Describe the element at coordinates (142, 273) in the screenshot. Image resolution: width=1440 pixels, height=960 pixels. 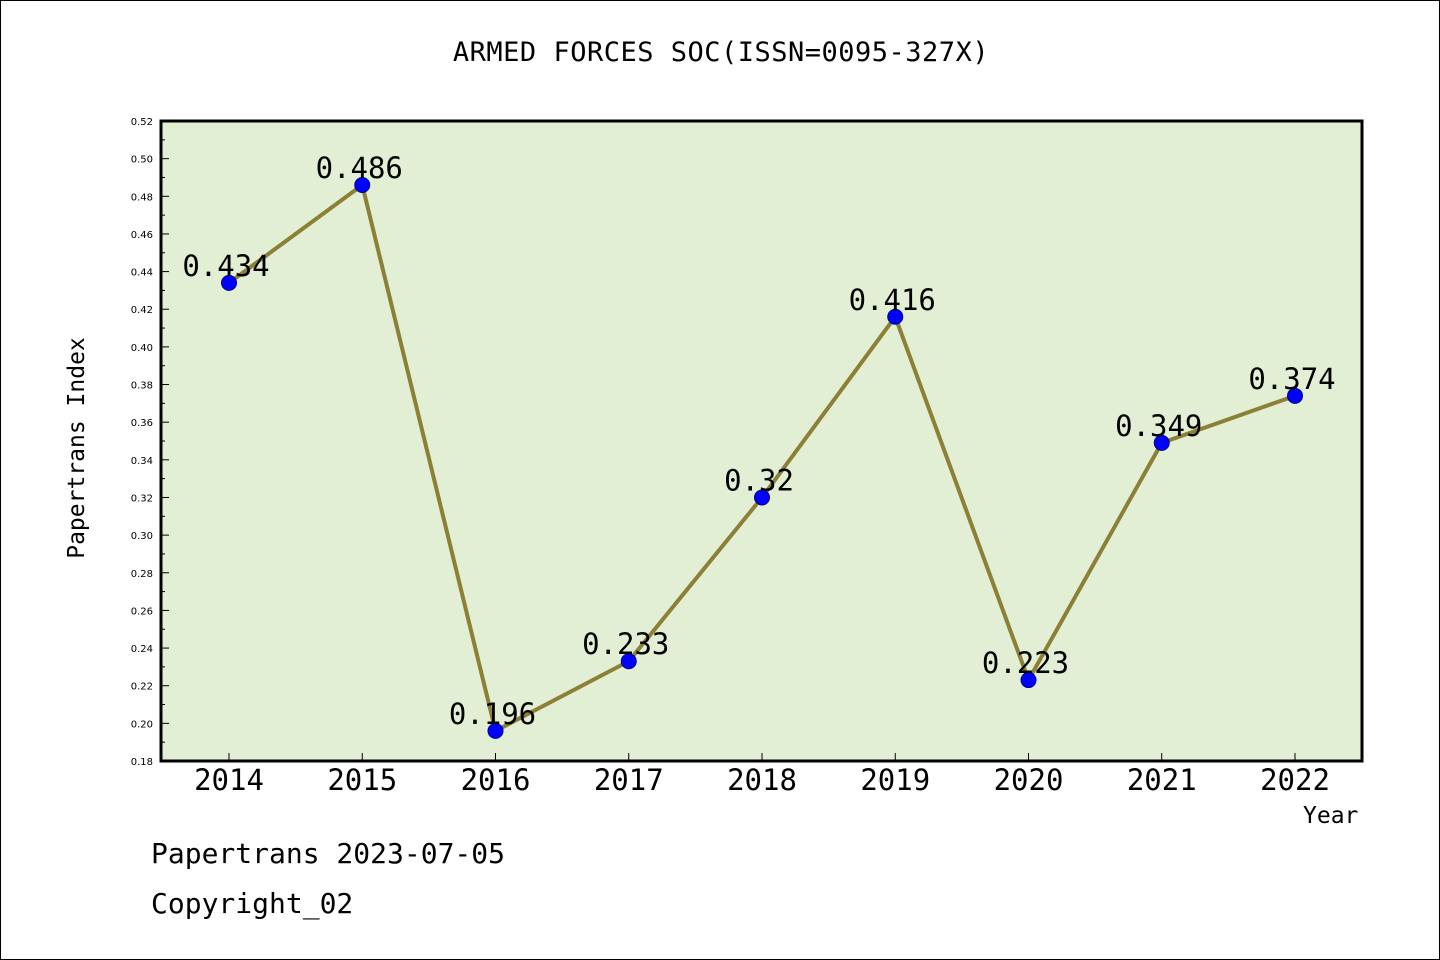
I see `y-tick-label: 0.44` at that location.